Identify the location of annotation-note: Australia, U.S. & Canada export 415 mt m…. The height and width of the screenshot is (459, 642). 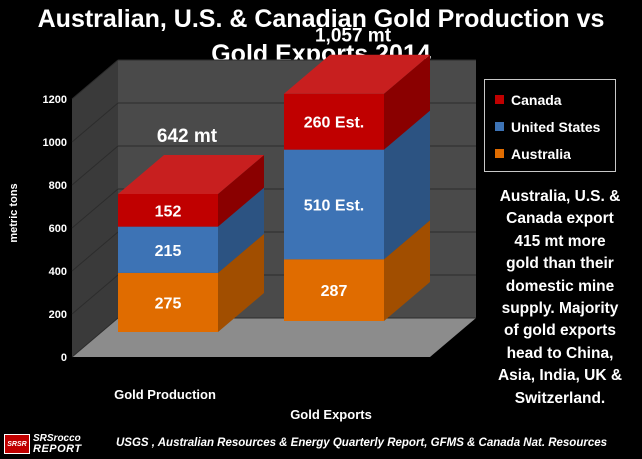
(560, 298).